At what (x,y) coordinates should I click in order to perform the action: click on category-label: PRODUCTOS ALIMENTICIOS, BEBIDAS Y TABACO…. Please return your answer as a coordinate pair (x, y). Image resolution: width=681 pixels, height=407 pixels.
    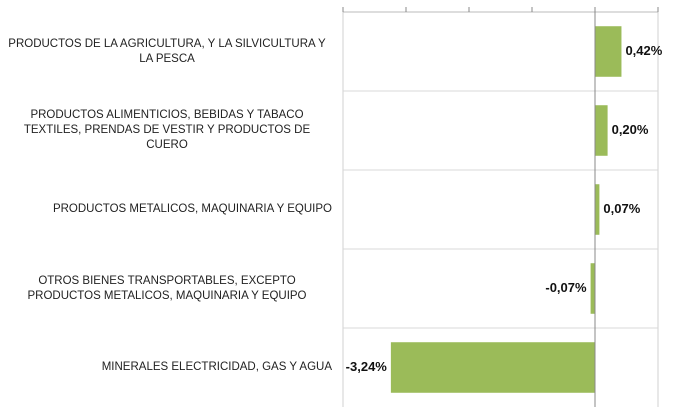
    Looking at the image, I should click on (167, 130).